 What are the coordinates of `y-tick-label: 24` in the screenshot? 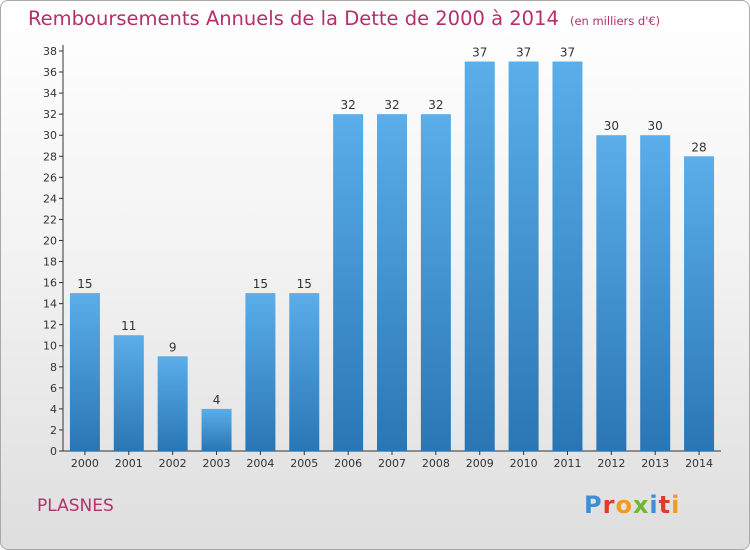 It's located at (50, 198).